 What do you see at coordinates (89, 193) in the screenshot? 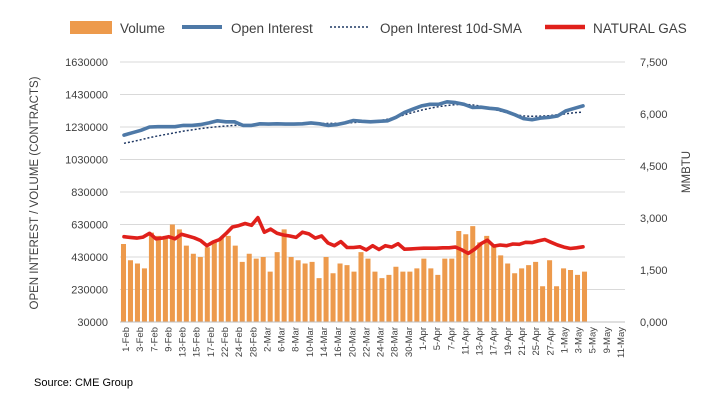
I see `y-left-tick-label: 830000` at bounding box center [89, 193].